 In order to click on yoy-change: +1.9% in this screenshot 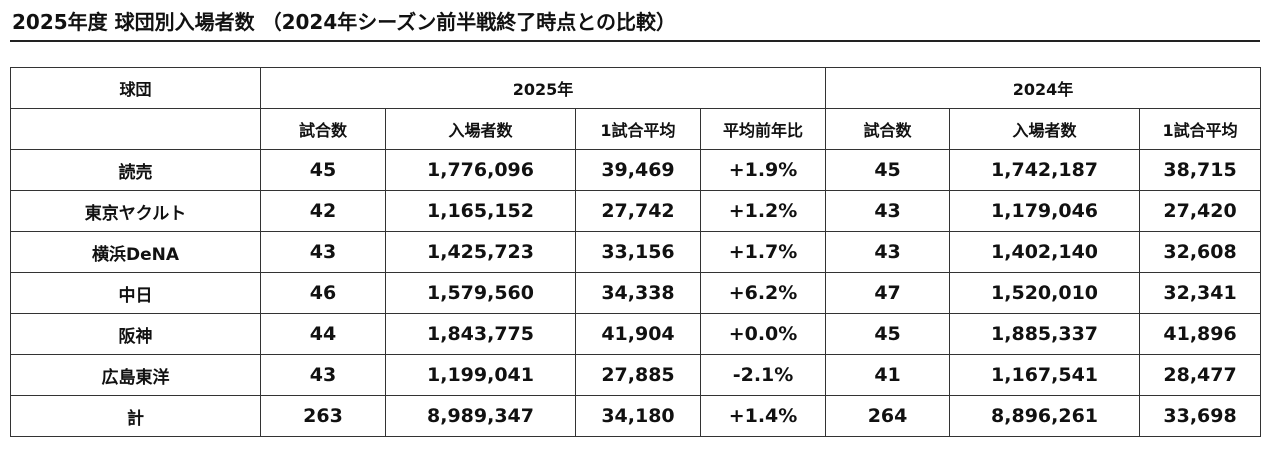, I will do `click(763, 170)`.